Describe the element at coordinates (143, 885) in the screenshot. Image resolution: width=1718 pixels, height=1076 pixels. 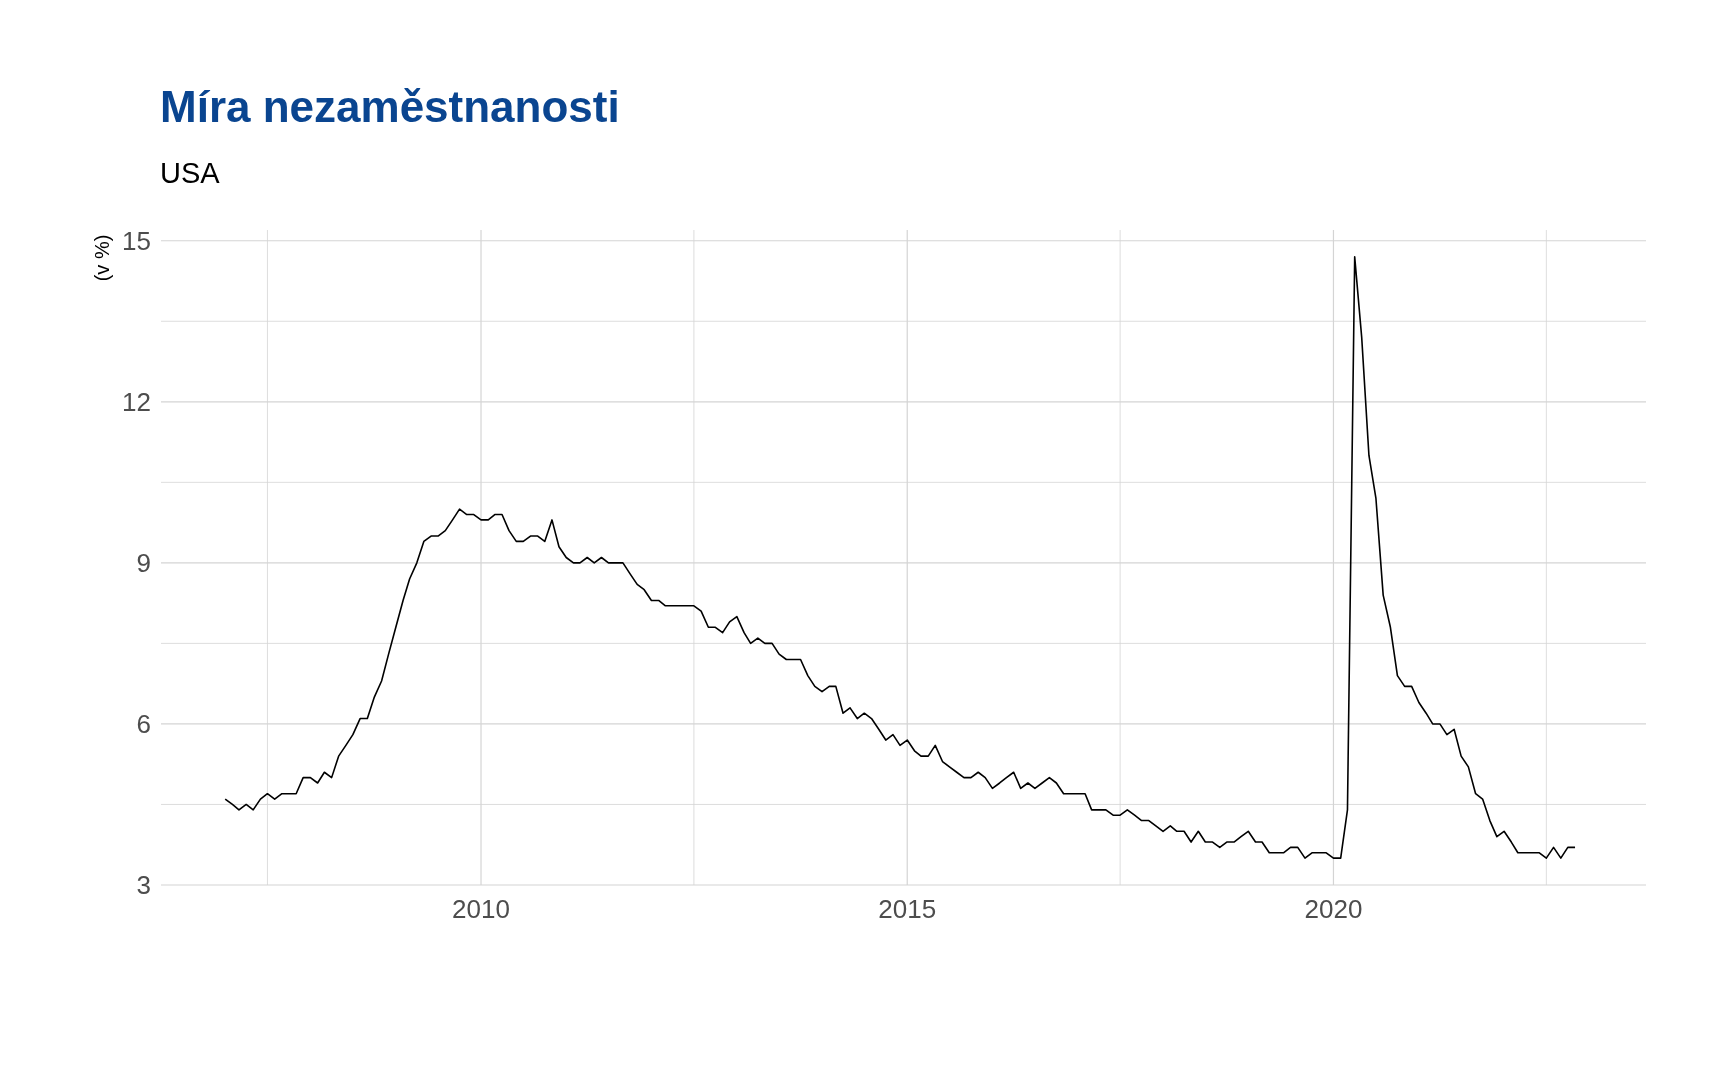
I see `y-tick-label: 3` at that location.